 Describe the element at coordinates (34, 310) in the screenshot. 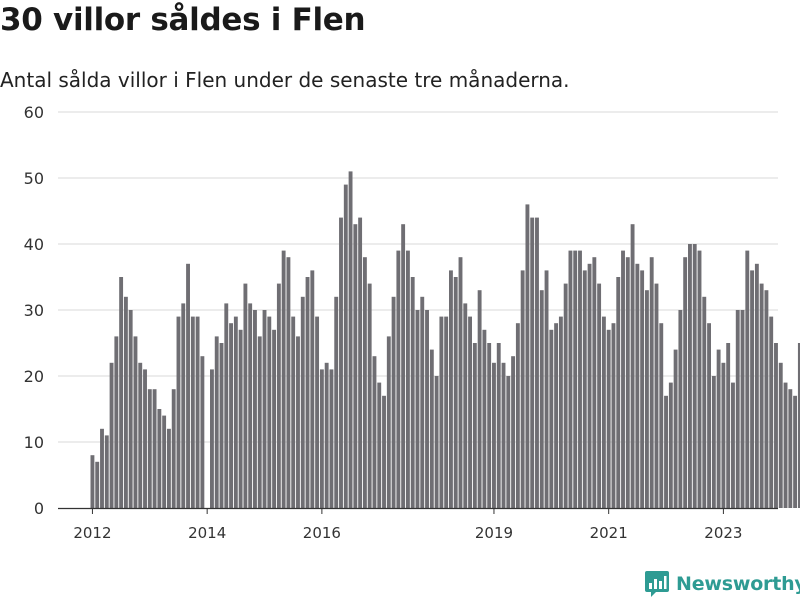

I see `y-tick-label: 30` at that location.